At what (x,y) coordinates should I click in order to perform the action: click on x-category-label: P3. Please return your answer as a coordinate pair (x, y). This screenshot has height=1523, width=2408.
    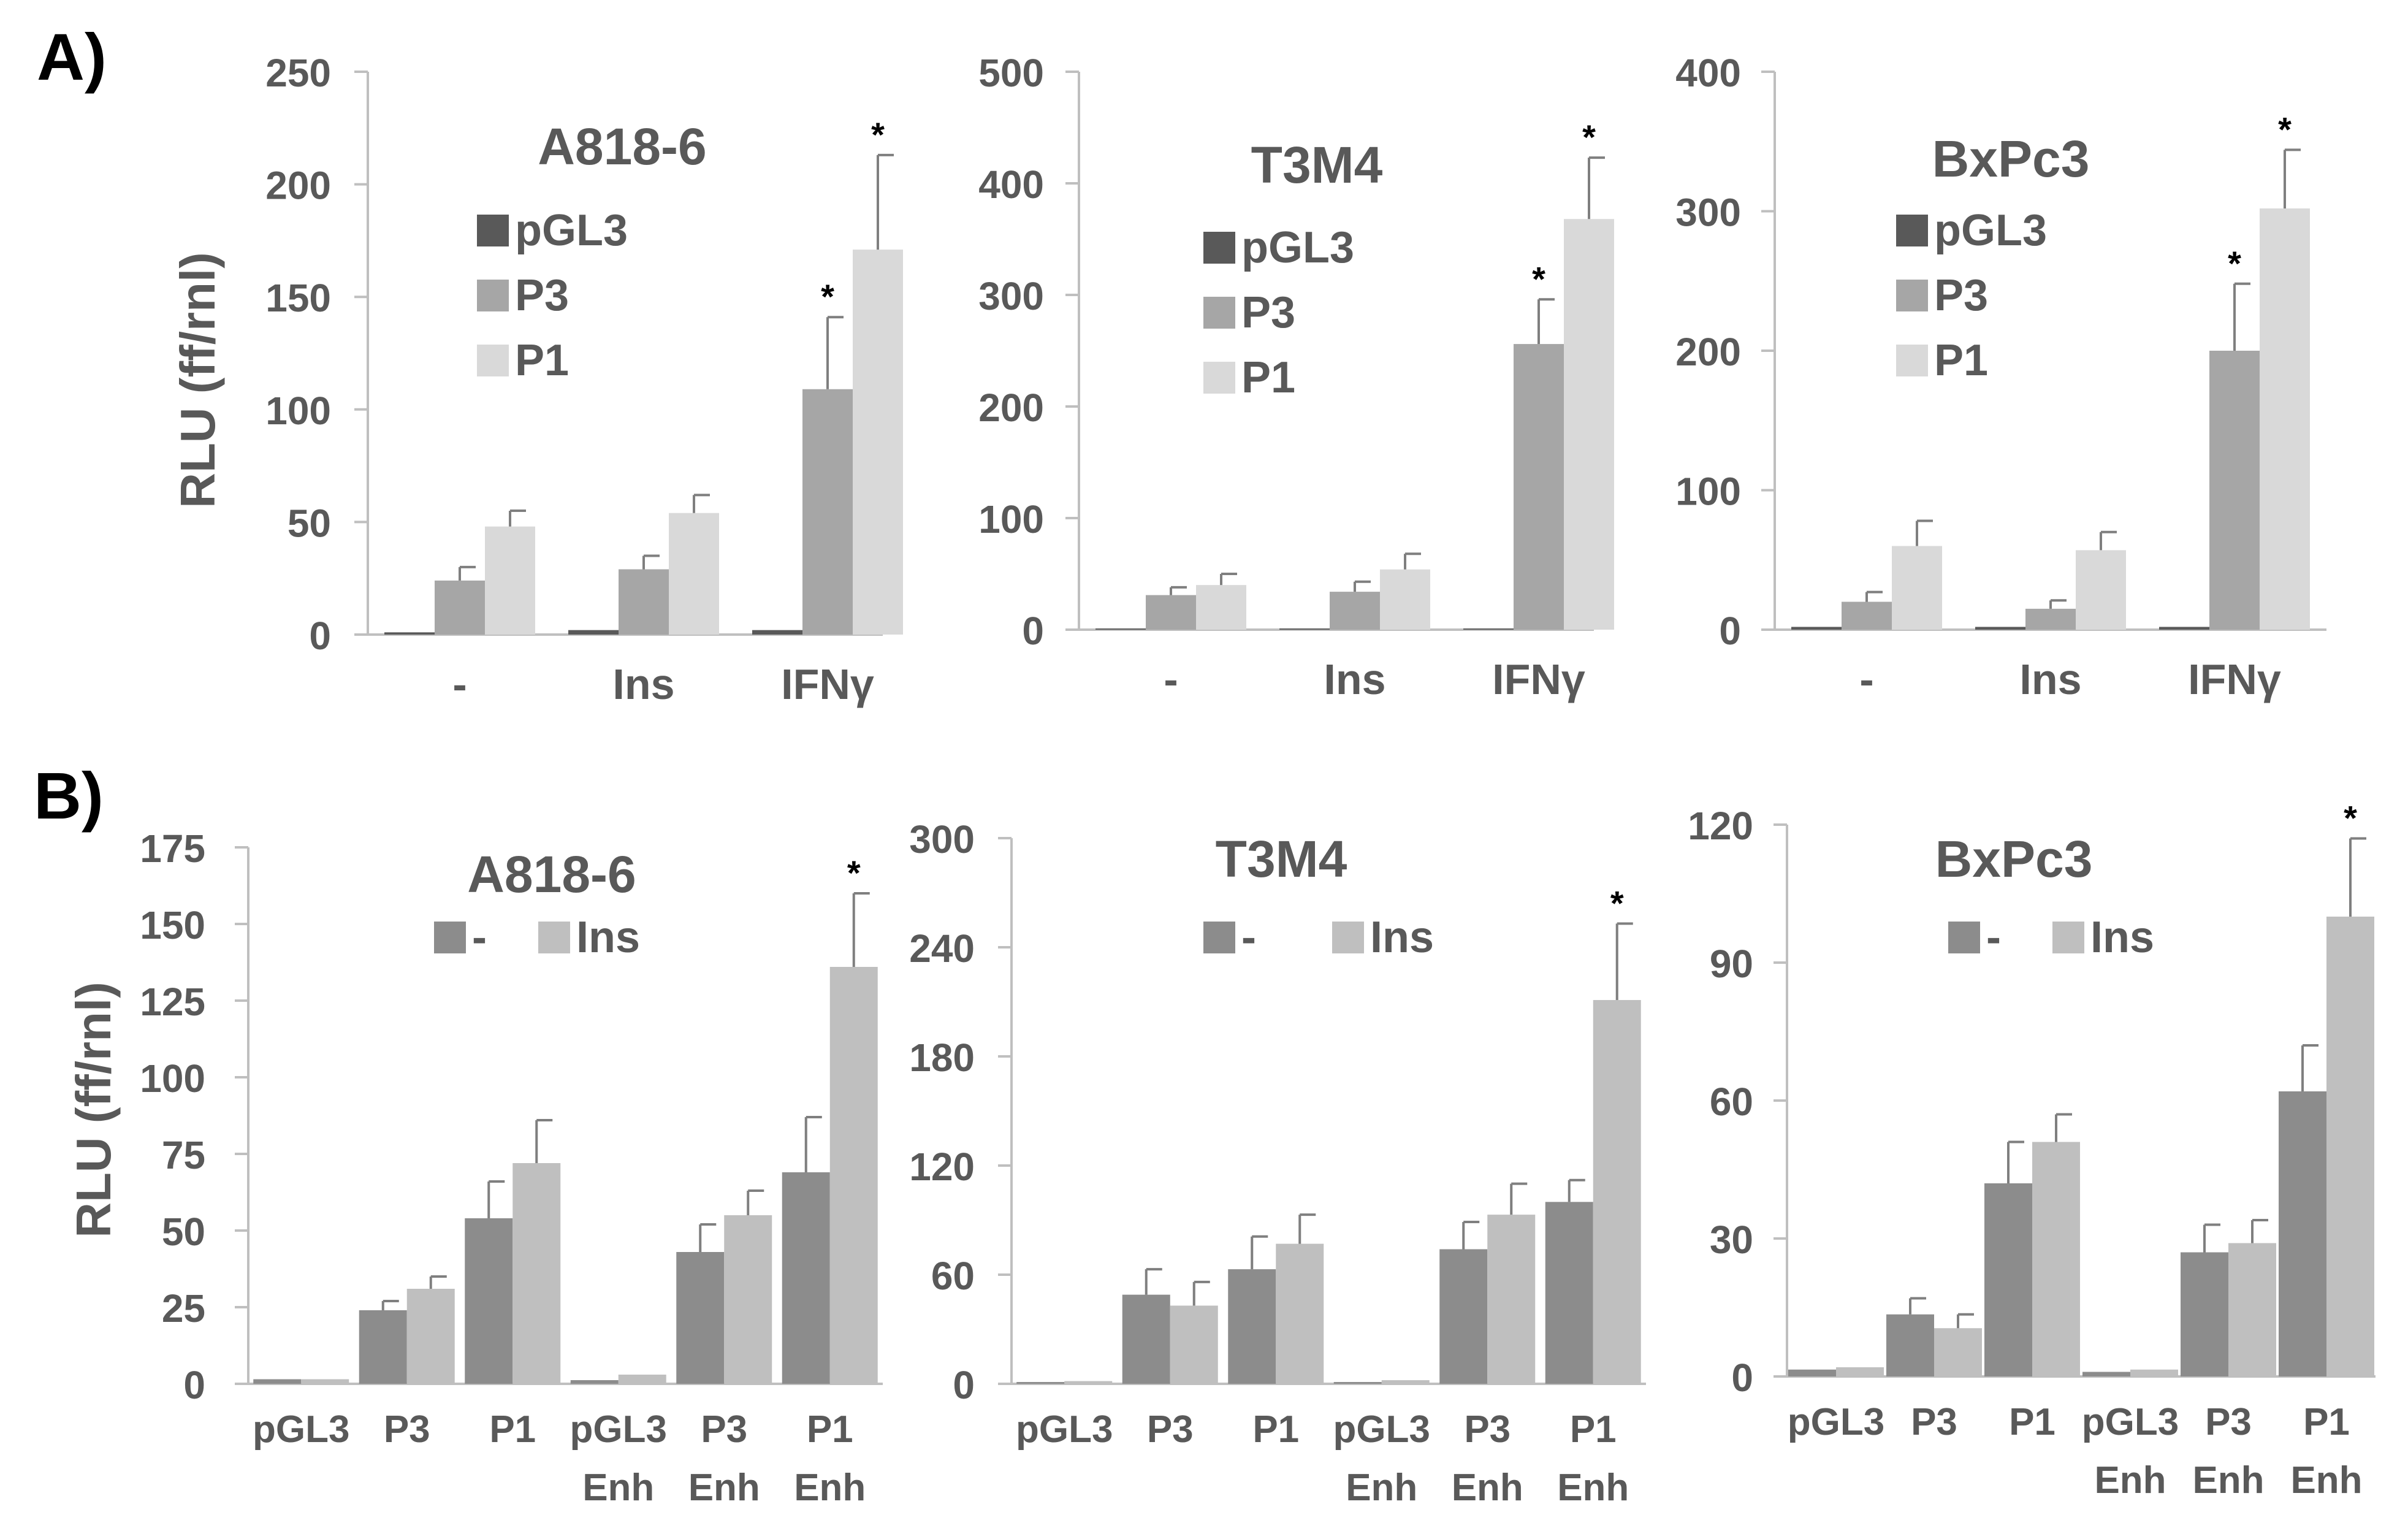
    Looking at the image, I should click on (724, 1429).